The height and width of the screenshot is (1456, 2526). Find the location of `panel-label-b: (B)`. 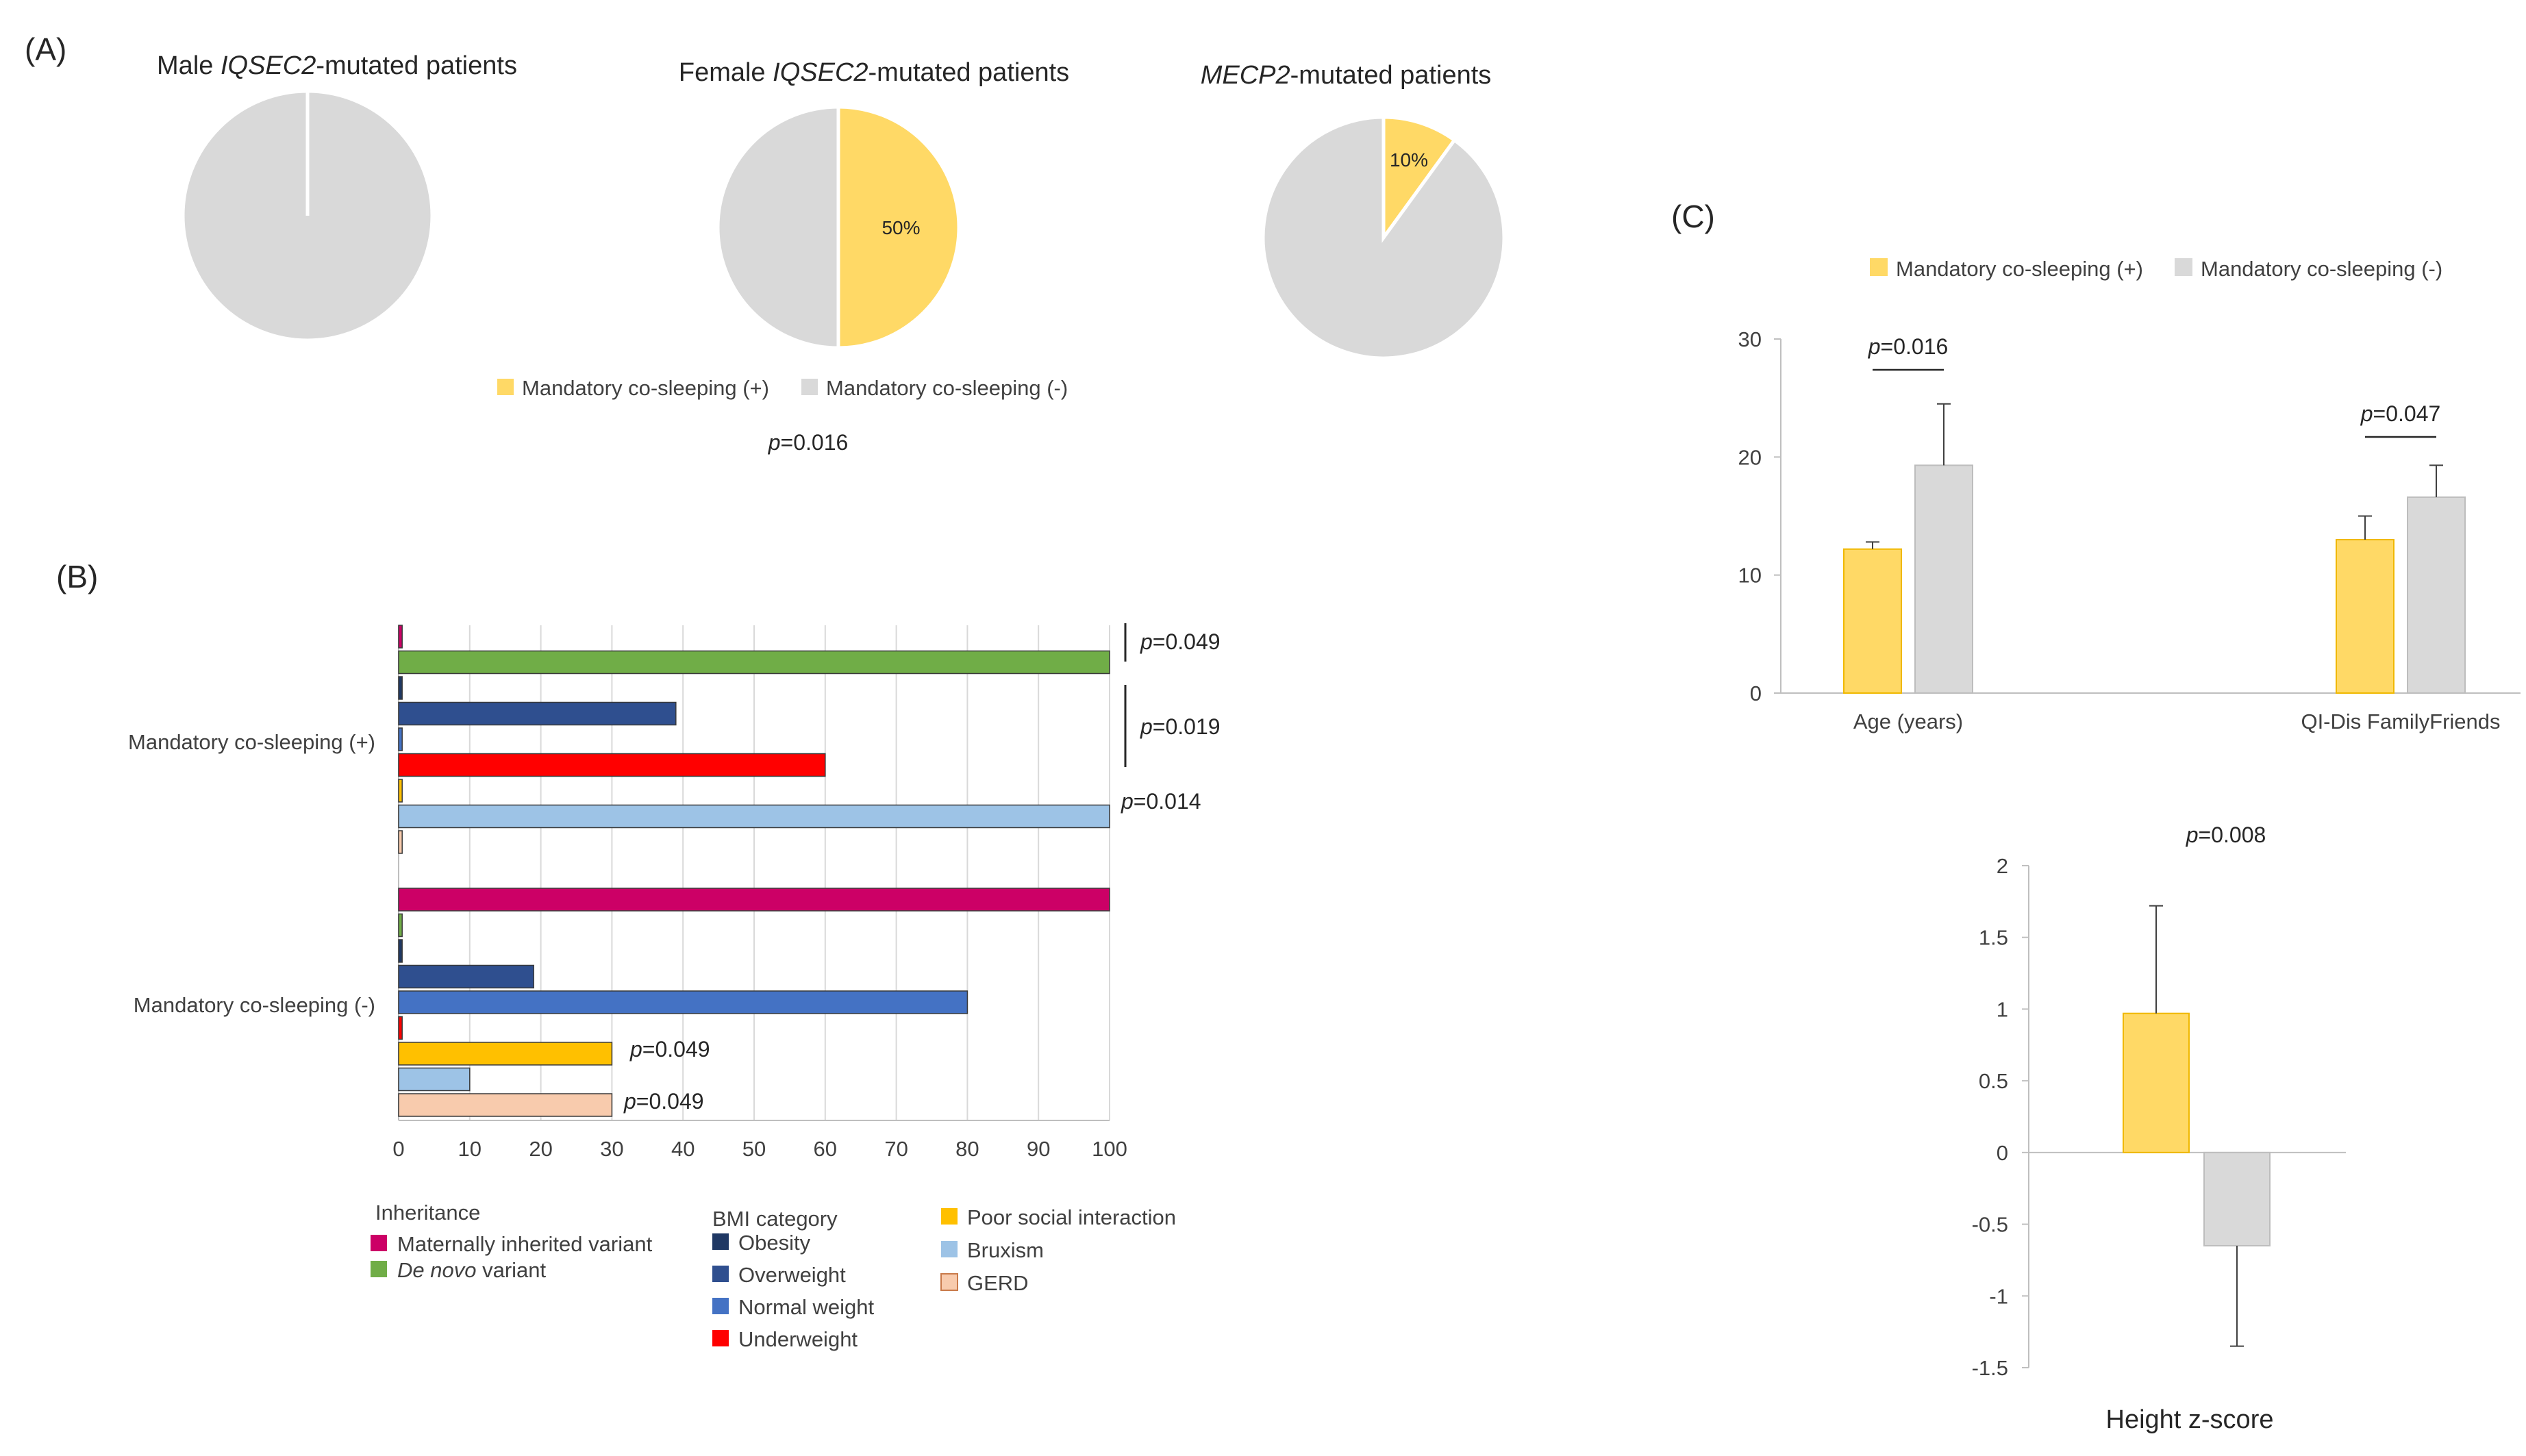

panel-label-b: (B) is located at coordinates (77, 576).